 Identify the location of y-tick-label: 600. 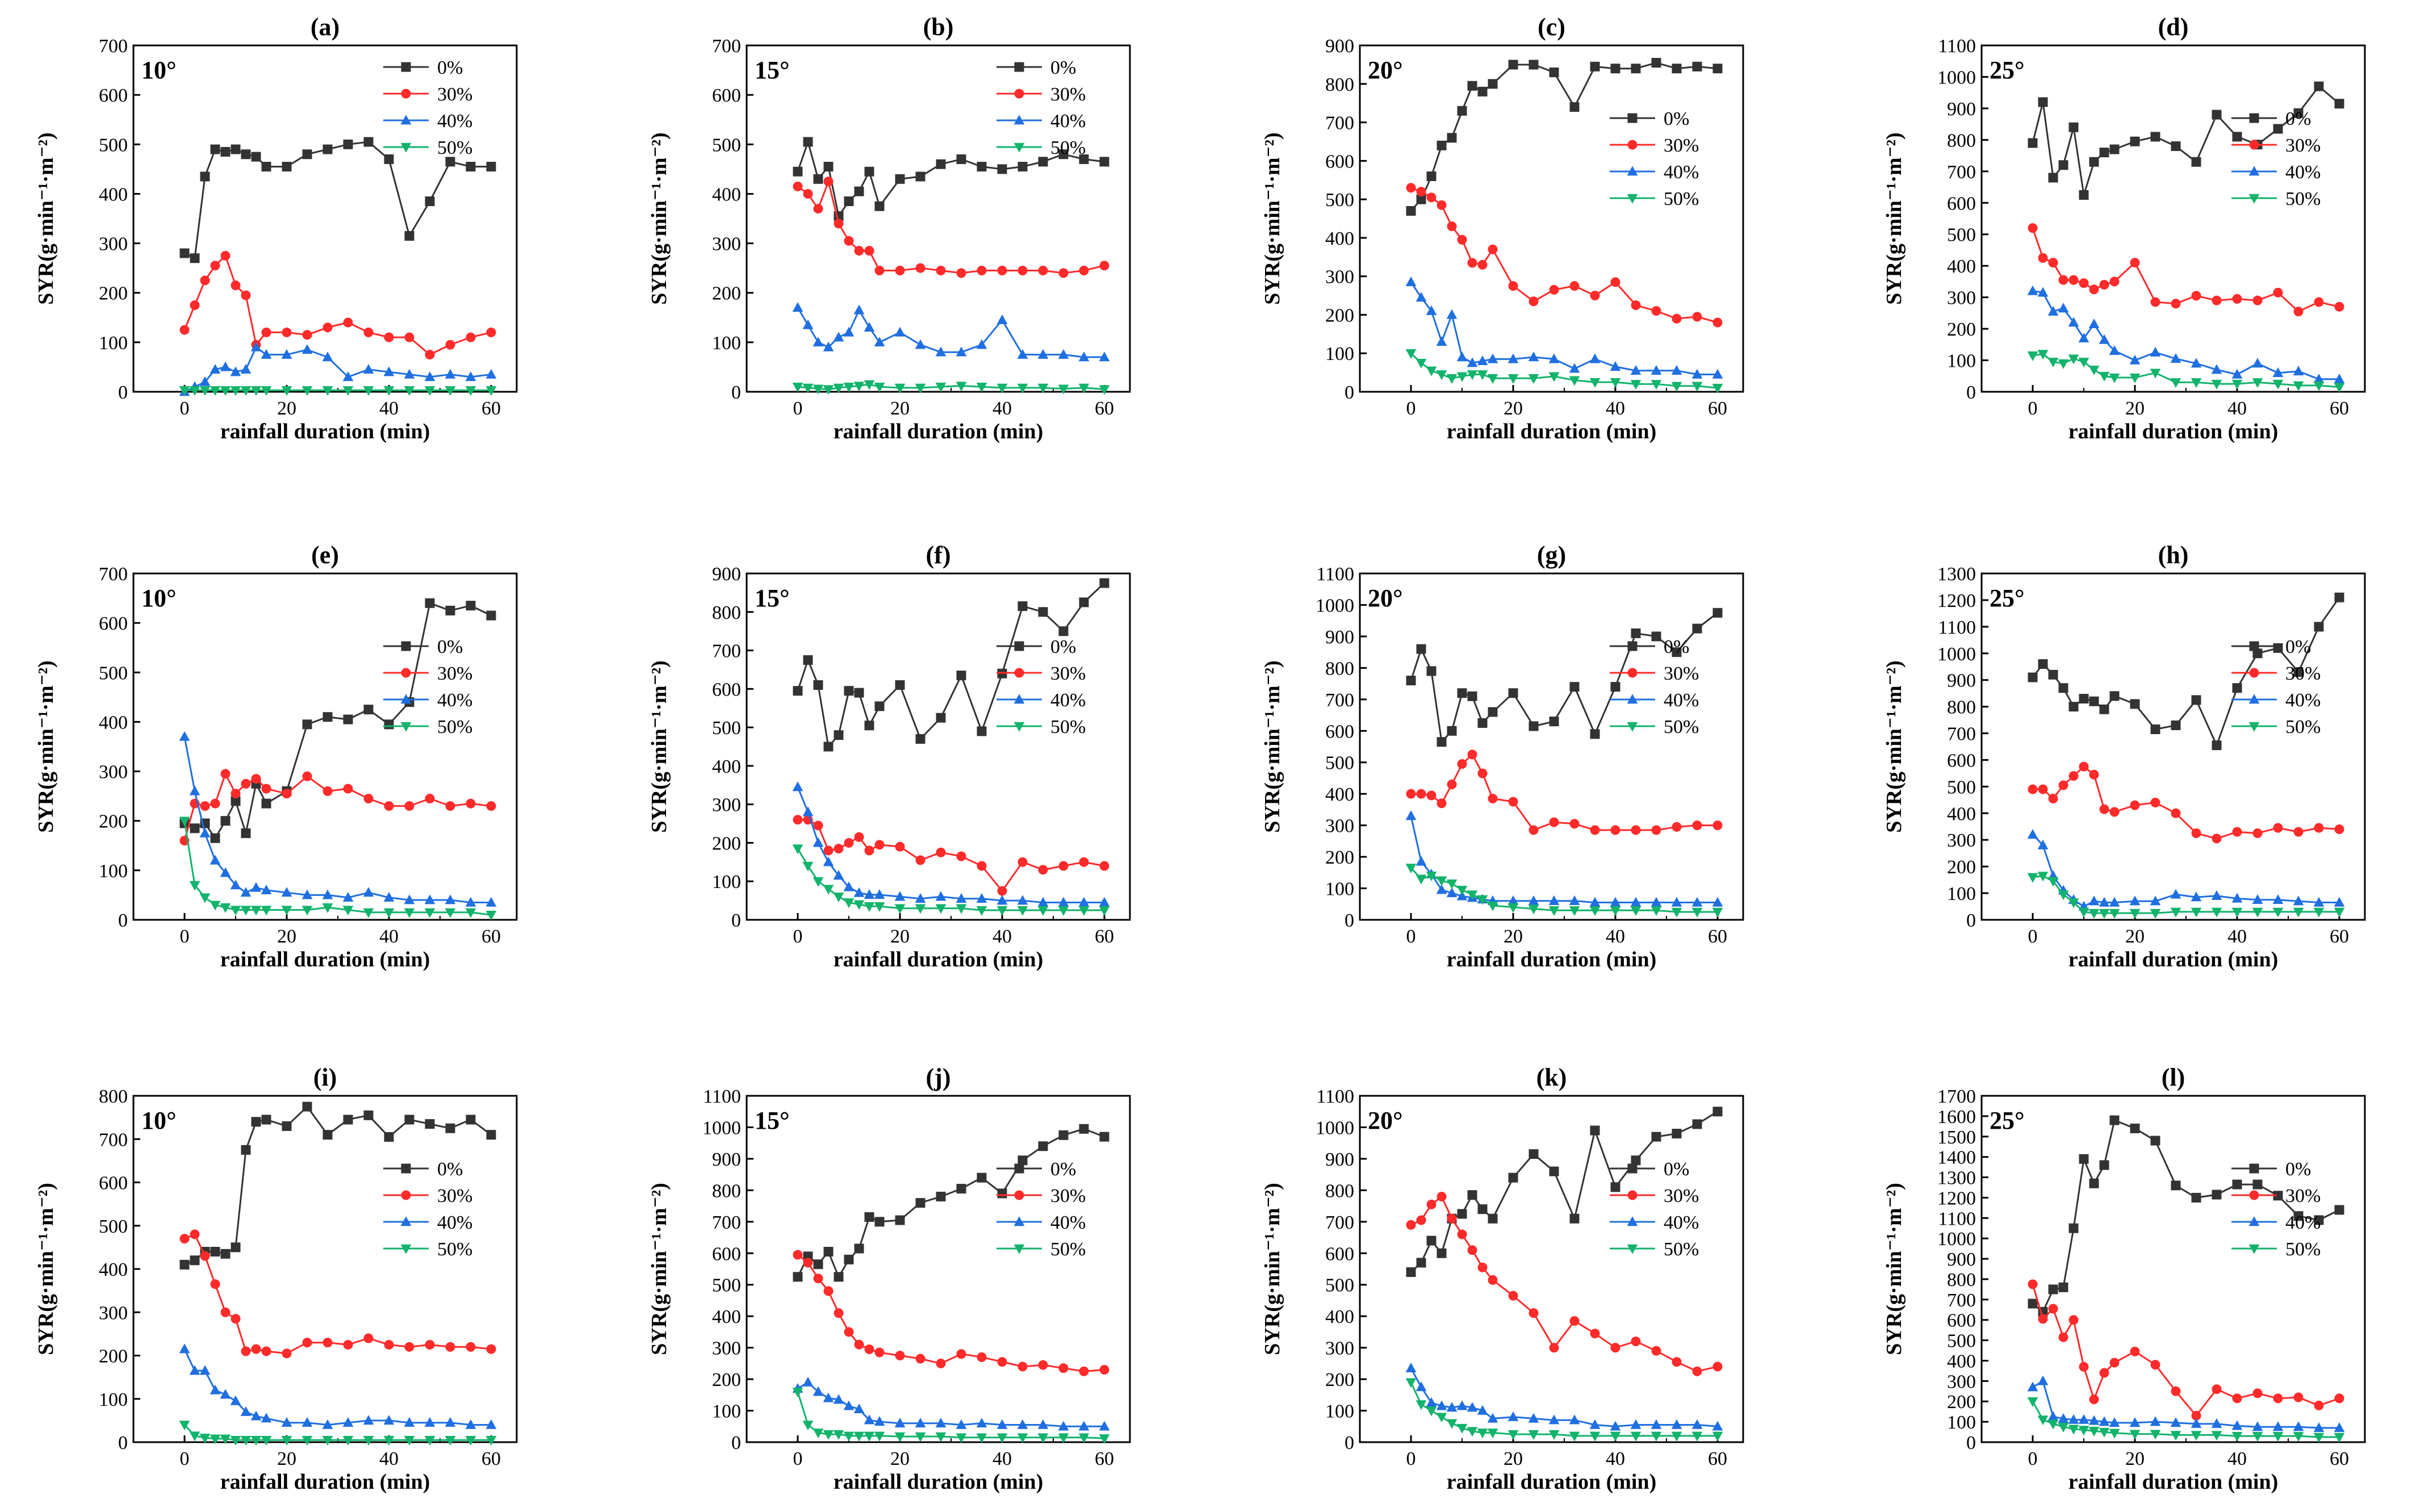
(1962, 203).